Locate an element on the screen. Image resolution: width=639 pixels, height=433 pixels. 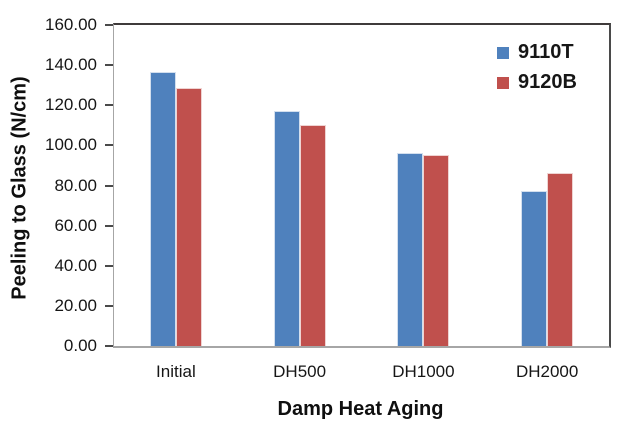
legend: 9110T 9120B is located at coordinates (537, 67).